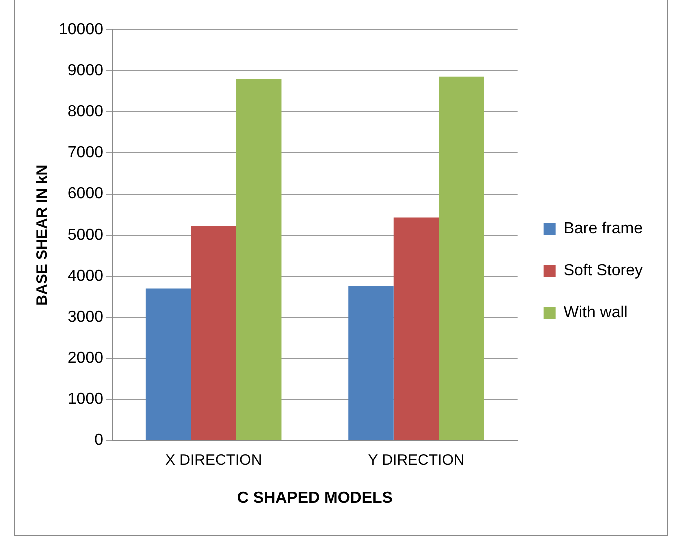 The height and width of the screenshot is (537, 683). Describe the element at coordinates (86, 71) in the screenshot. I see `y-tick-label: 9000` at that location.